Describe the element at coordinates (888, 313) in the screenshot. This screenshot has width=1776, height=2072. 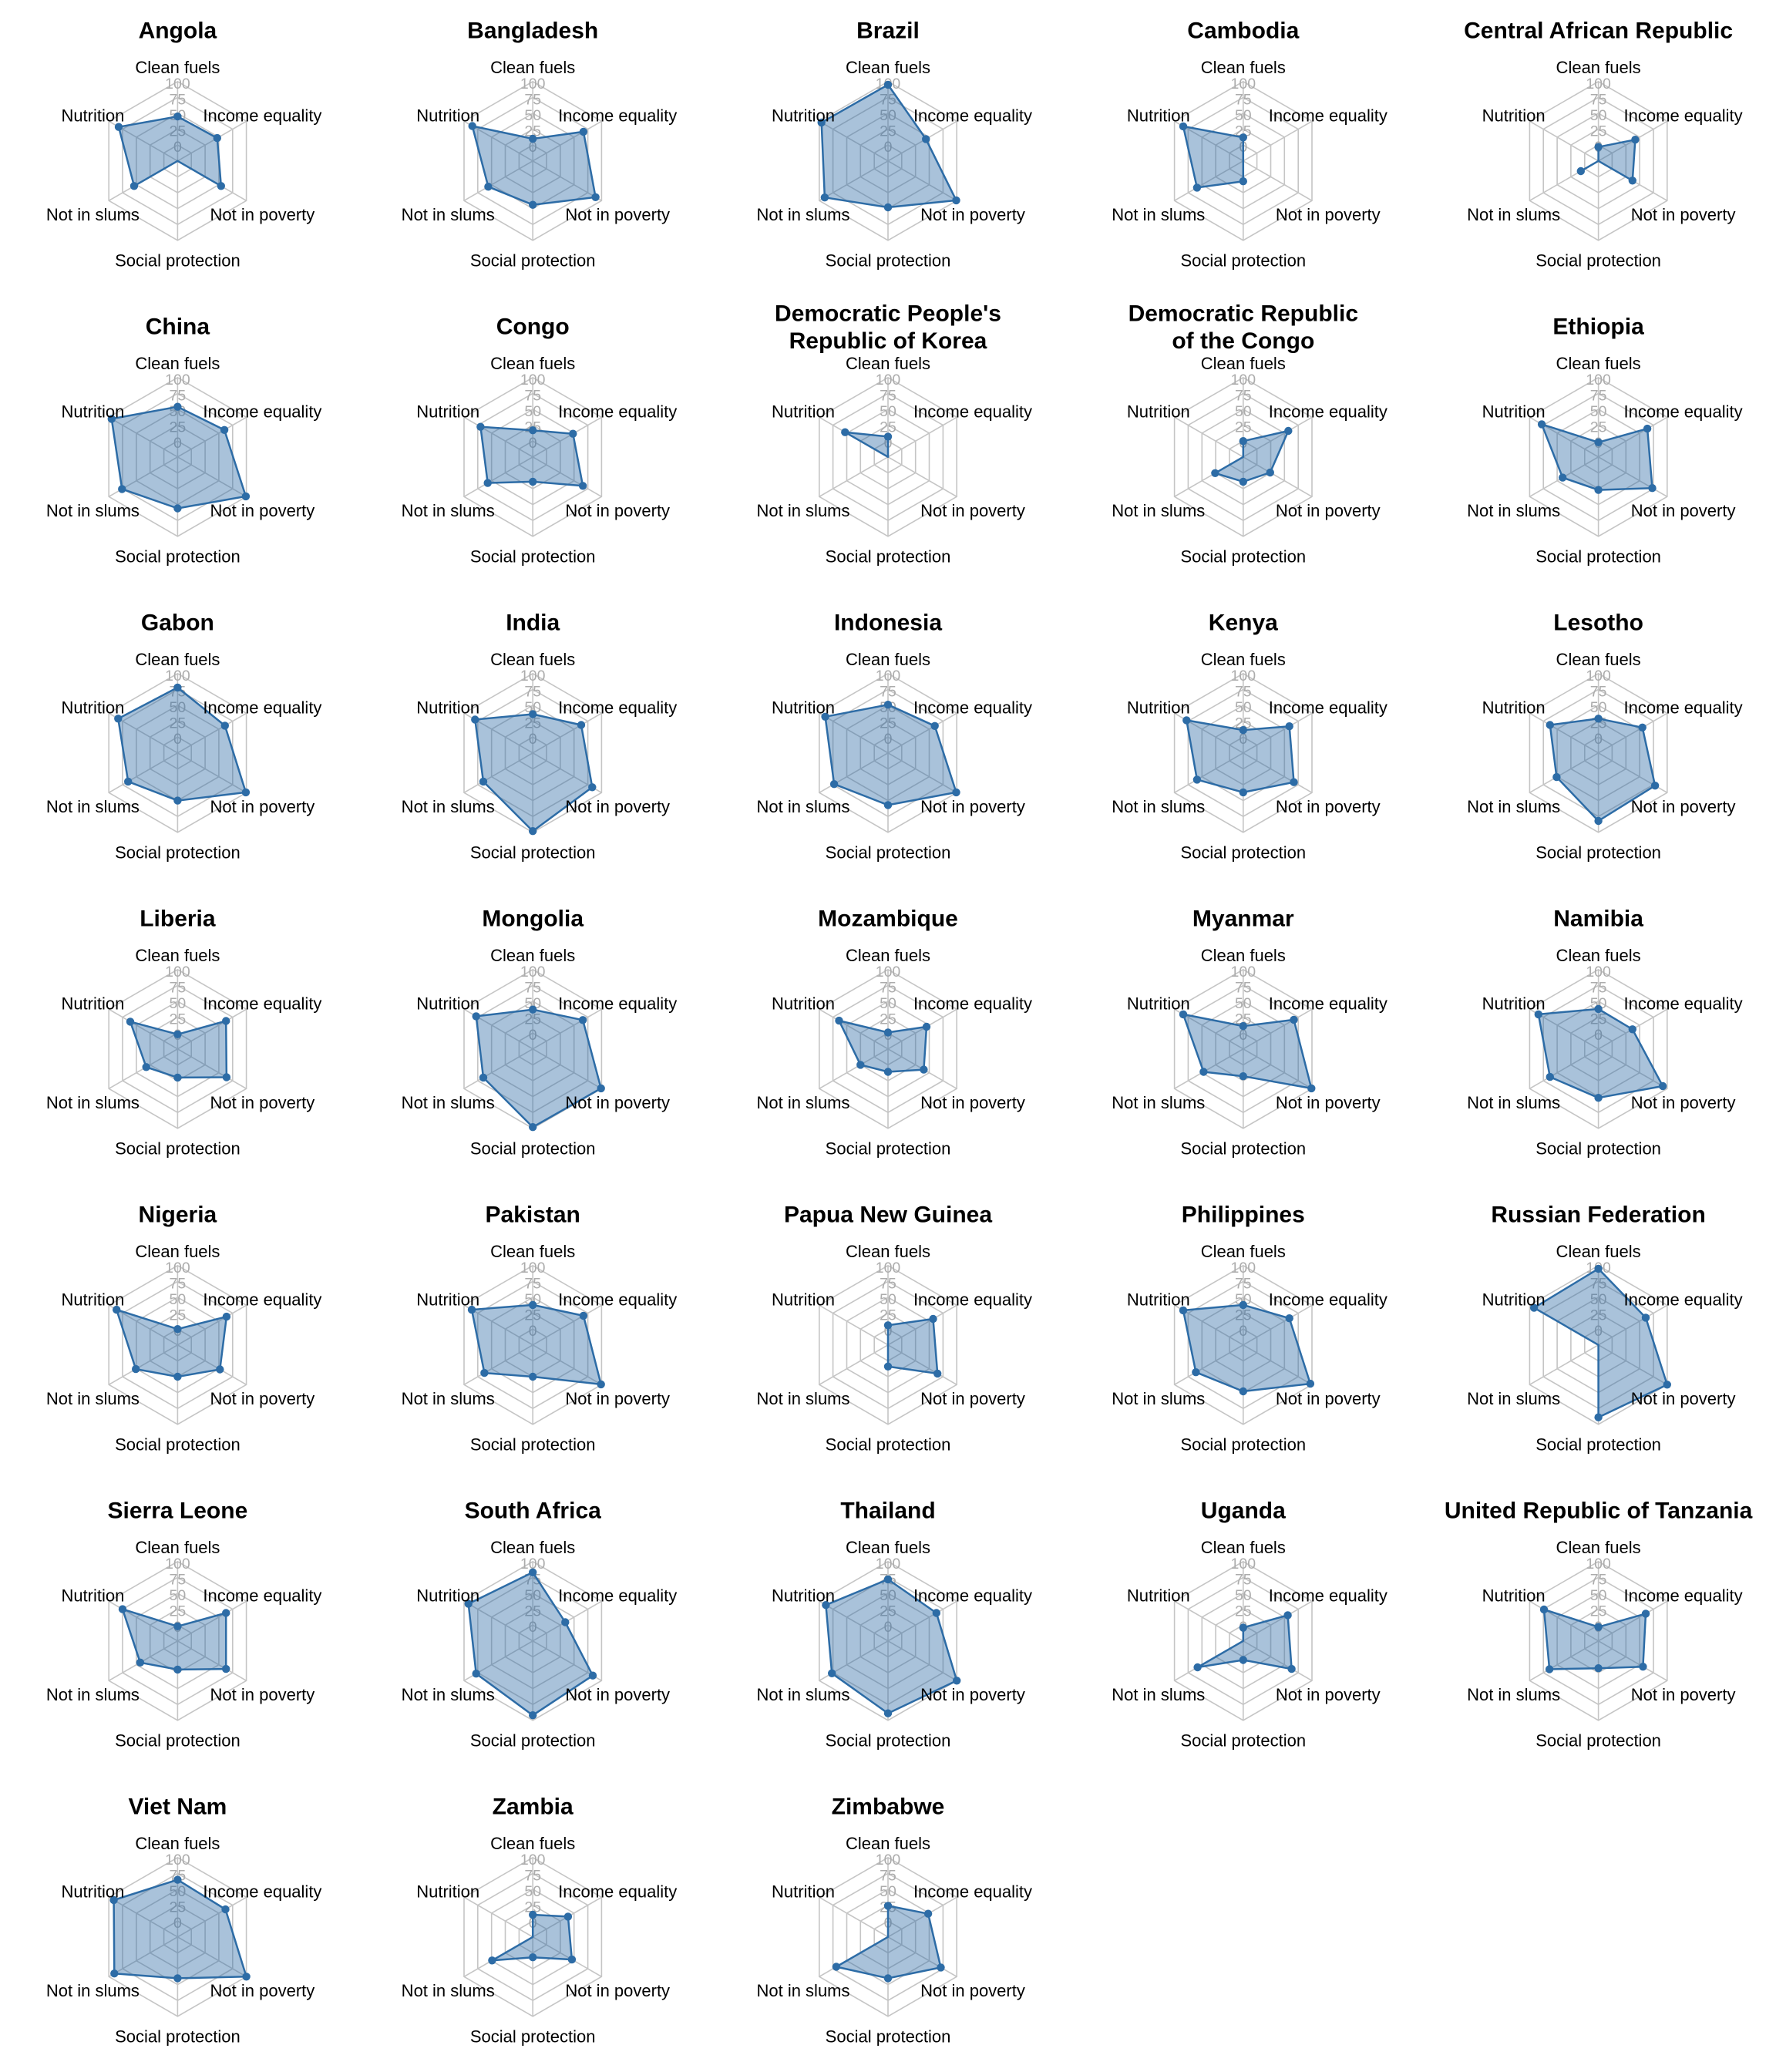
I see `svg-text: Democratic People's` at that location.